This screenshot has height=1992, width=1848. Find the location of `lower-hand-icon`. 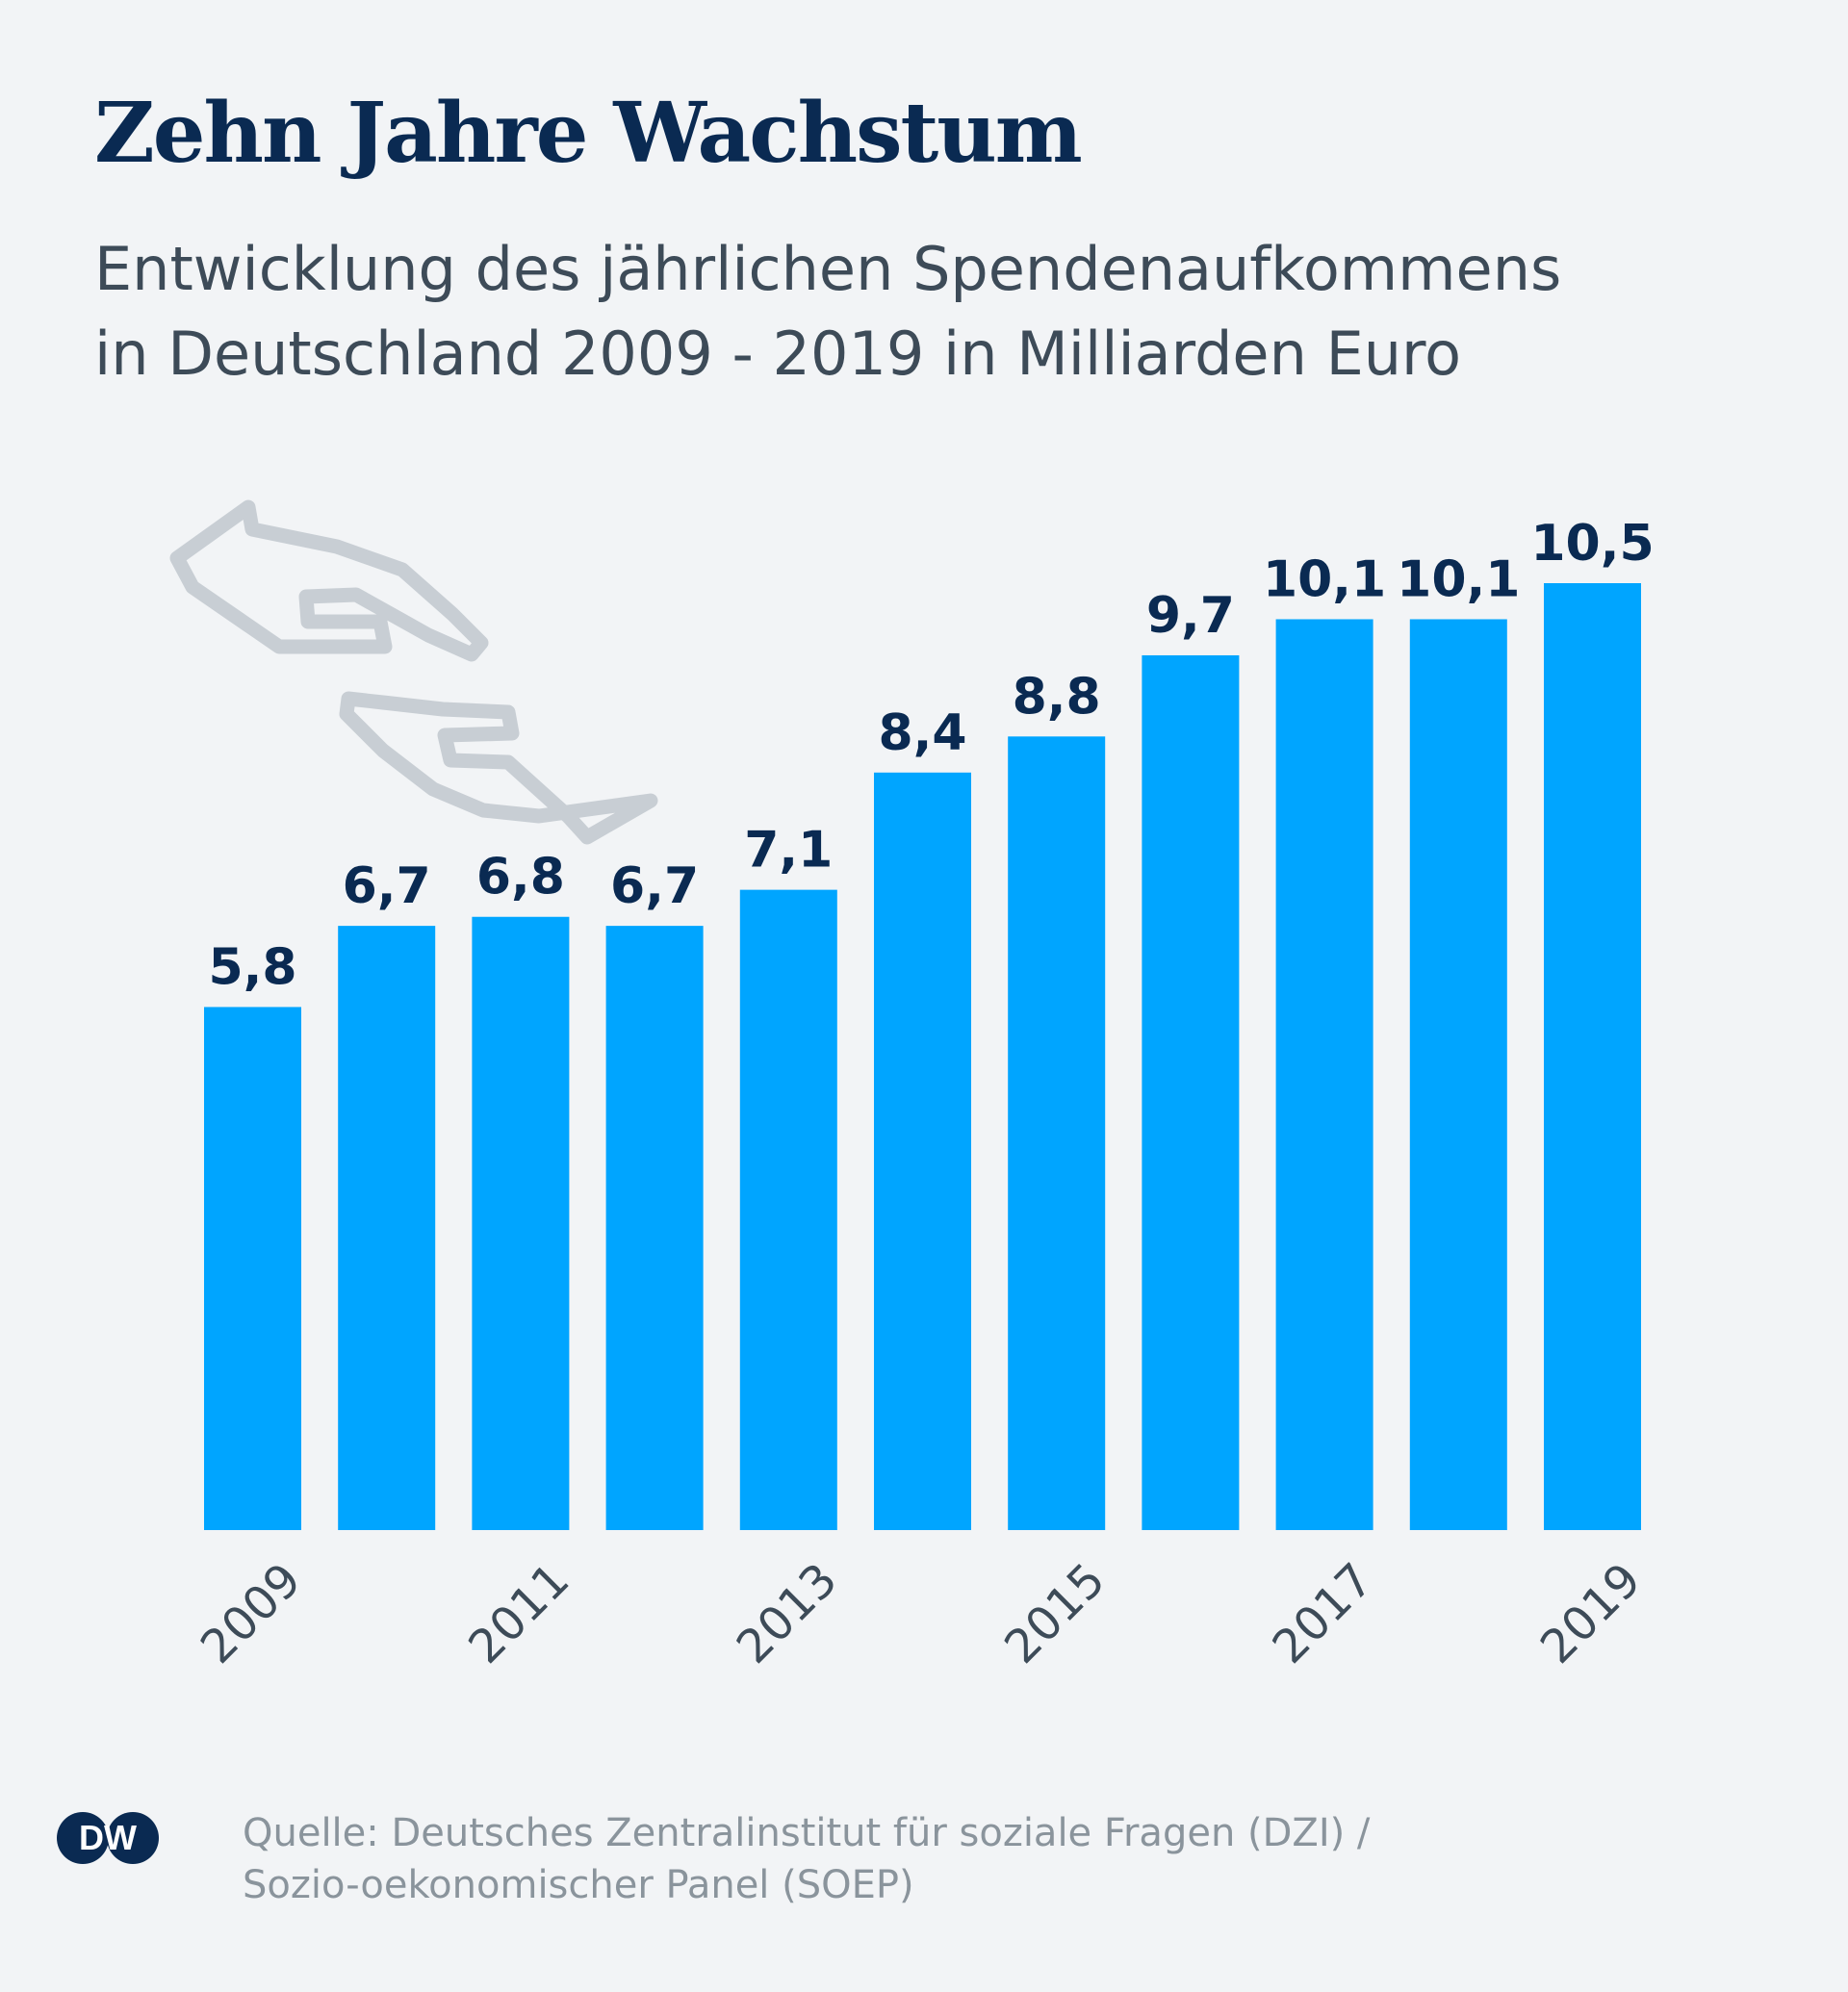

lower-hand-icon is located at coordinates (498, 768).